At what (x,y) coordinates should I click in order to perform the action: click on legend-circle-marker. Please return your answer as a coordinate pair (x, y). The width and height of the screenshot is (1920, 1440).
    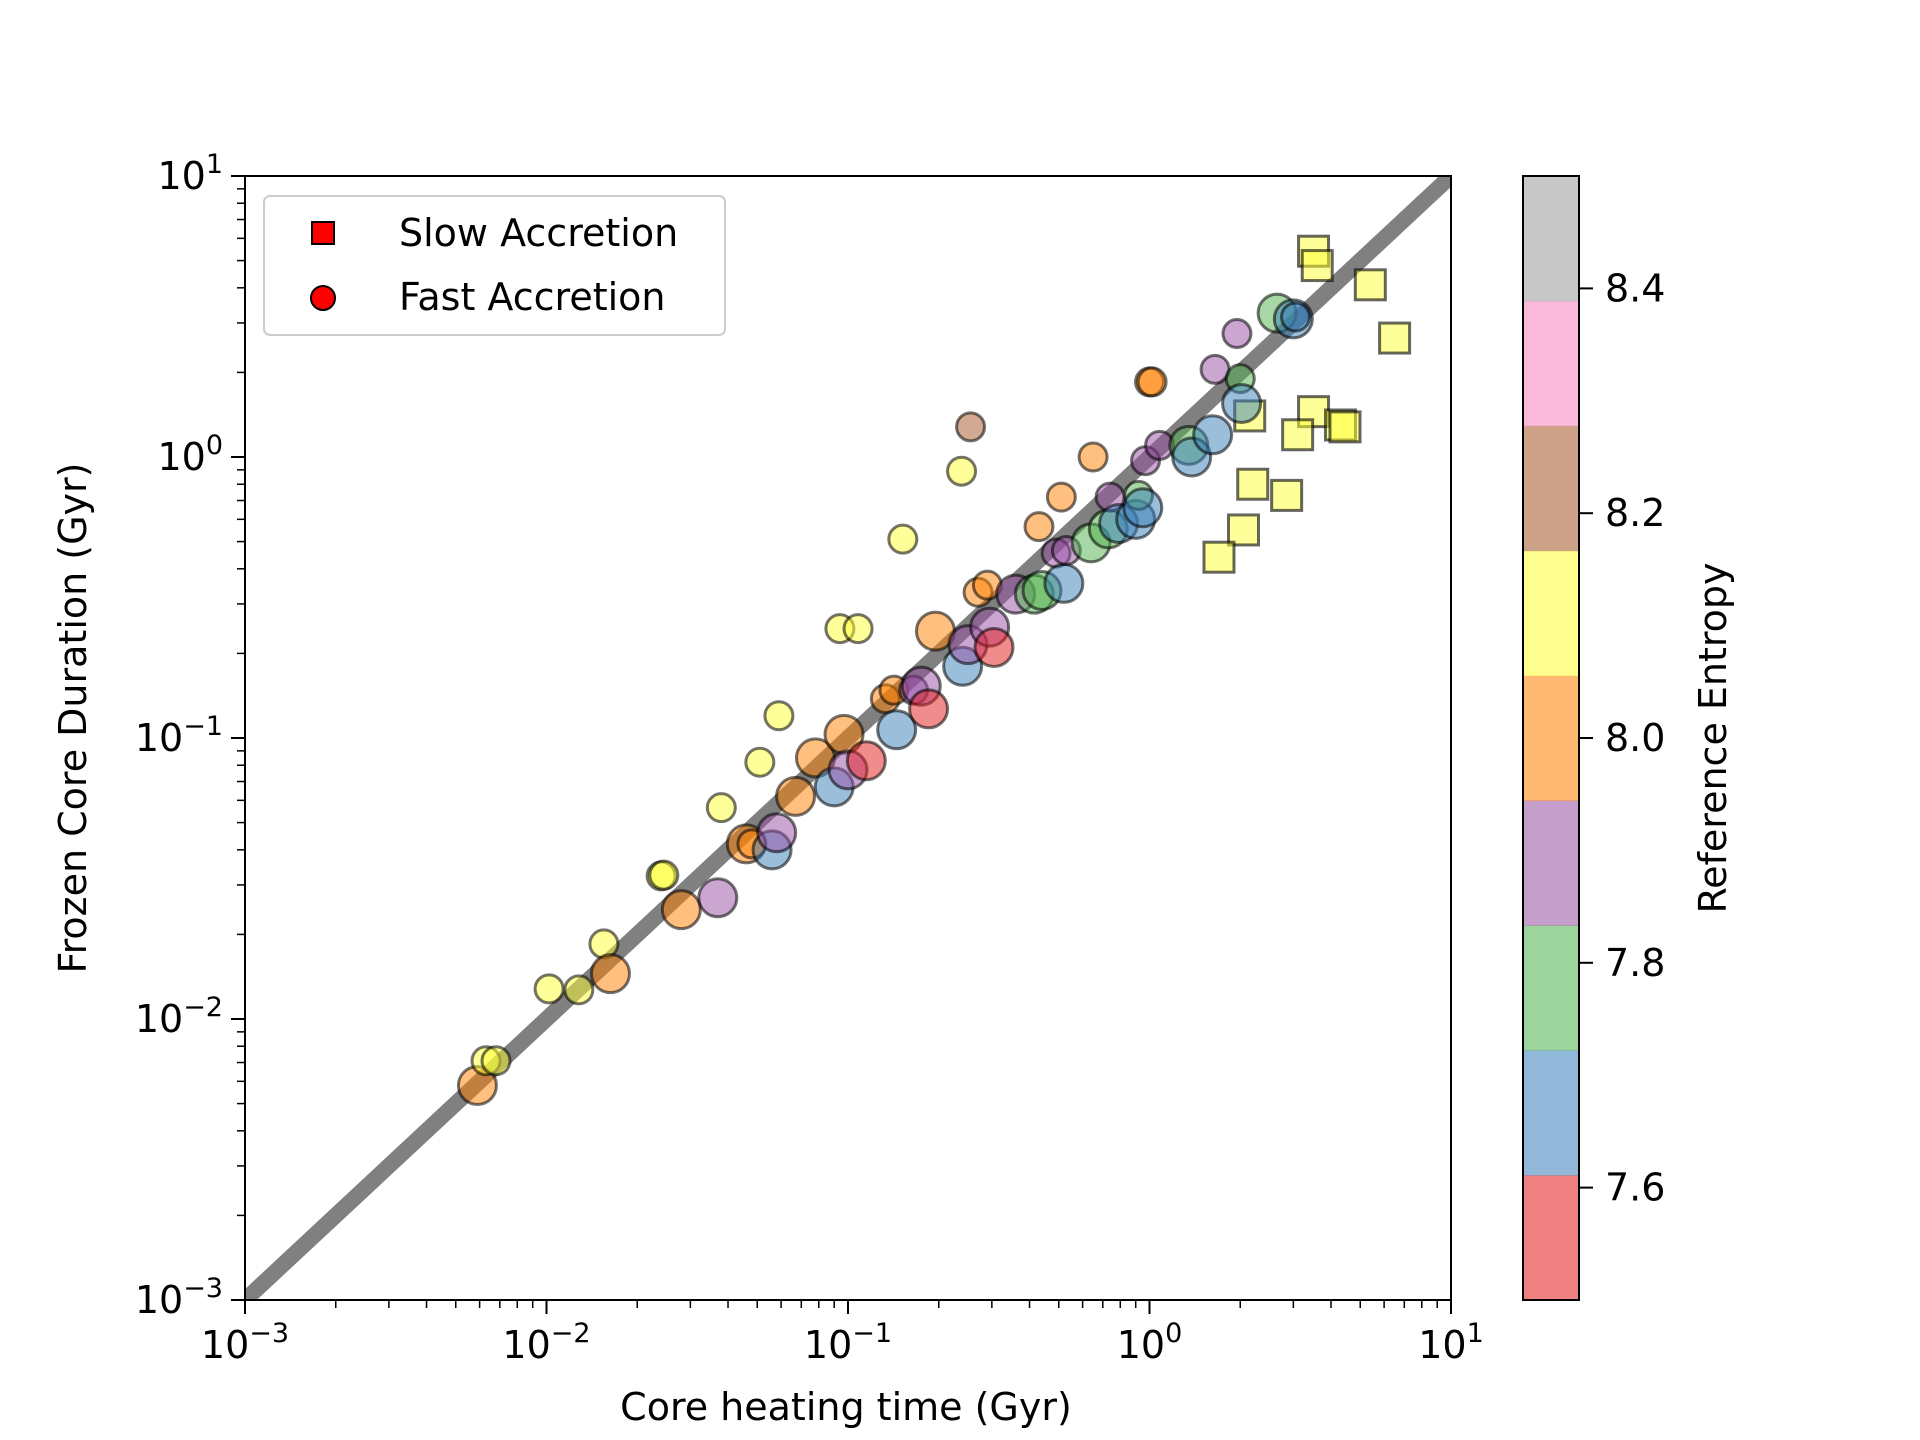
    Looking at the image, I should click on (323, 298).